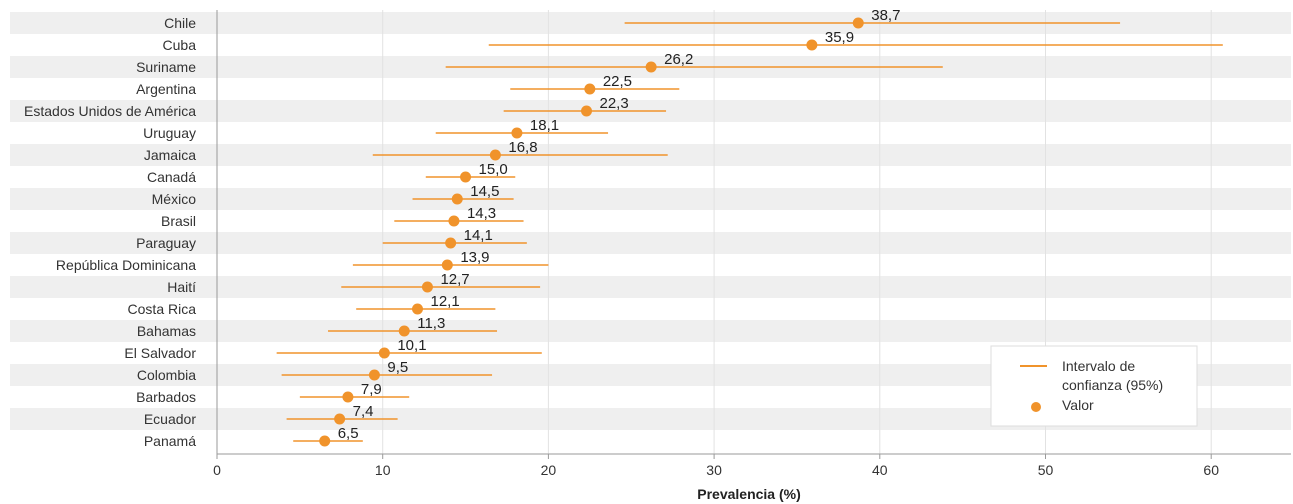  I want to click on value-label: 11,3, so click(431, 323).